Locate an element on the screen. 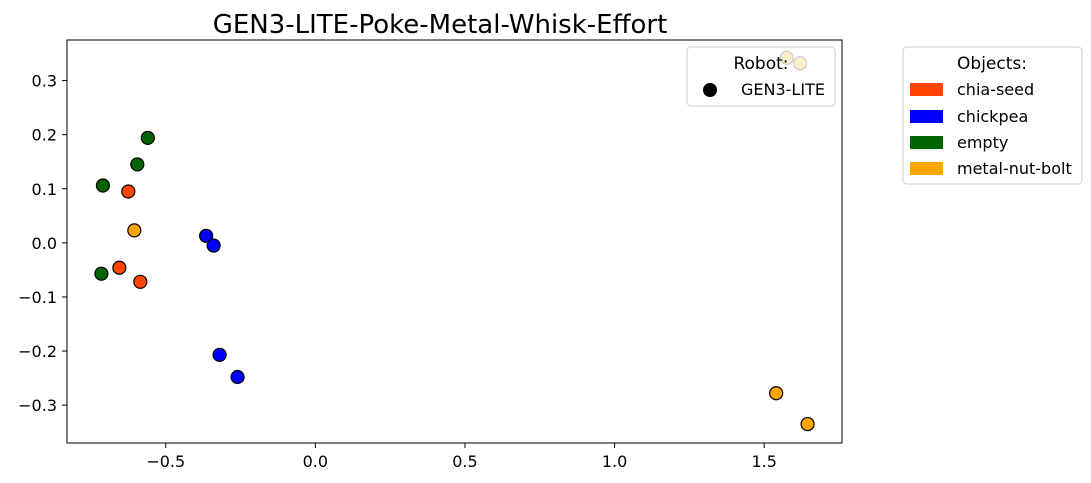  y-tick-label: 0.3 is located at coordinates (44, 81).